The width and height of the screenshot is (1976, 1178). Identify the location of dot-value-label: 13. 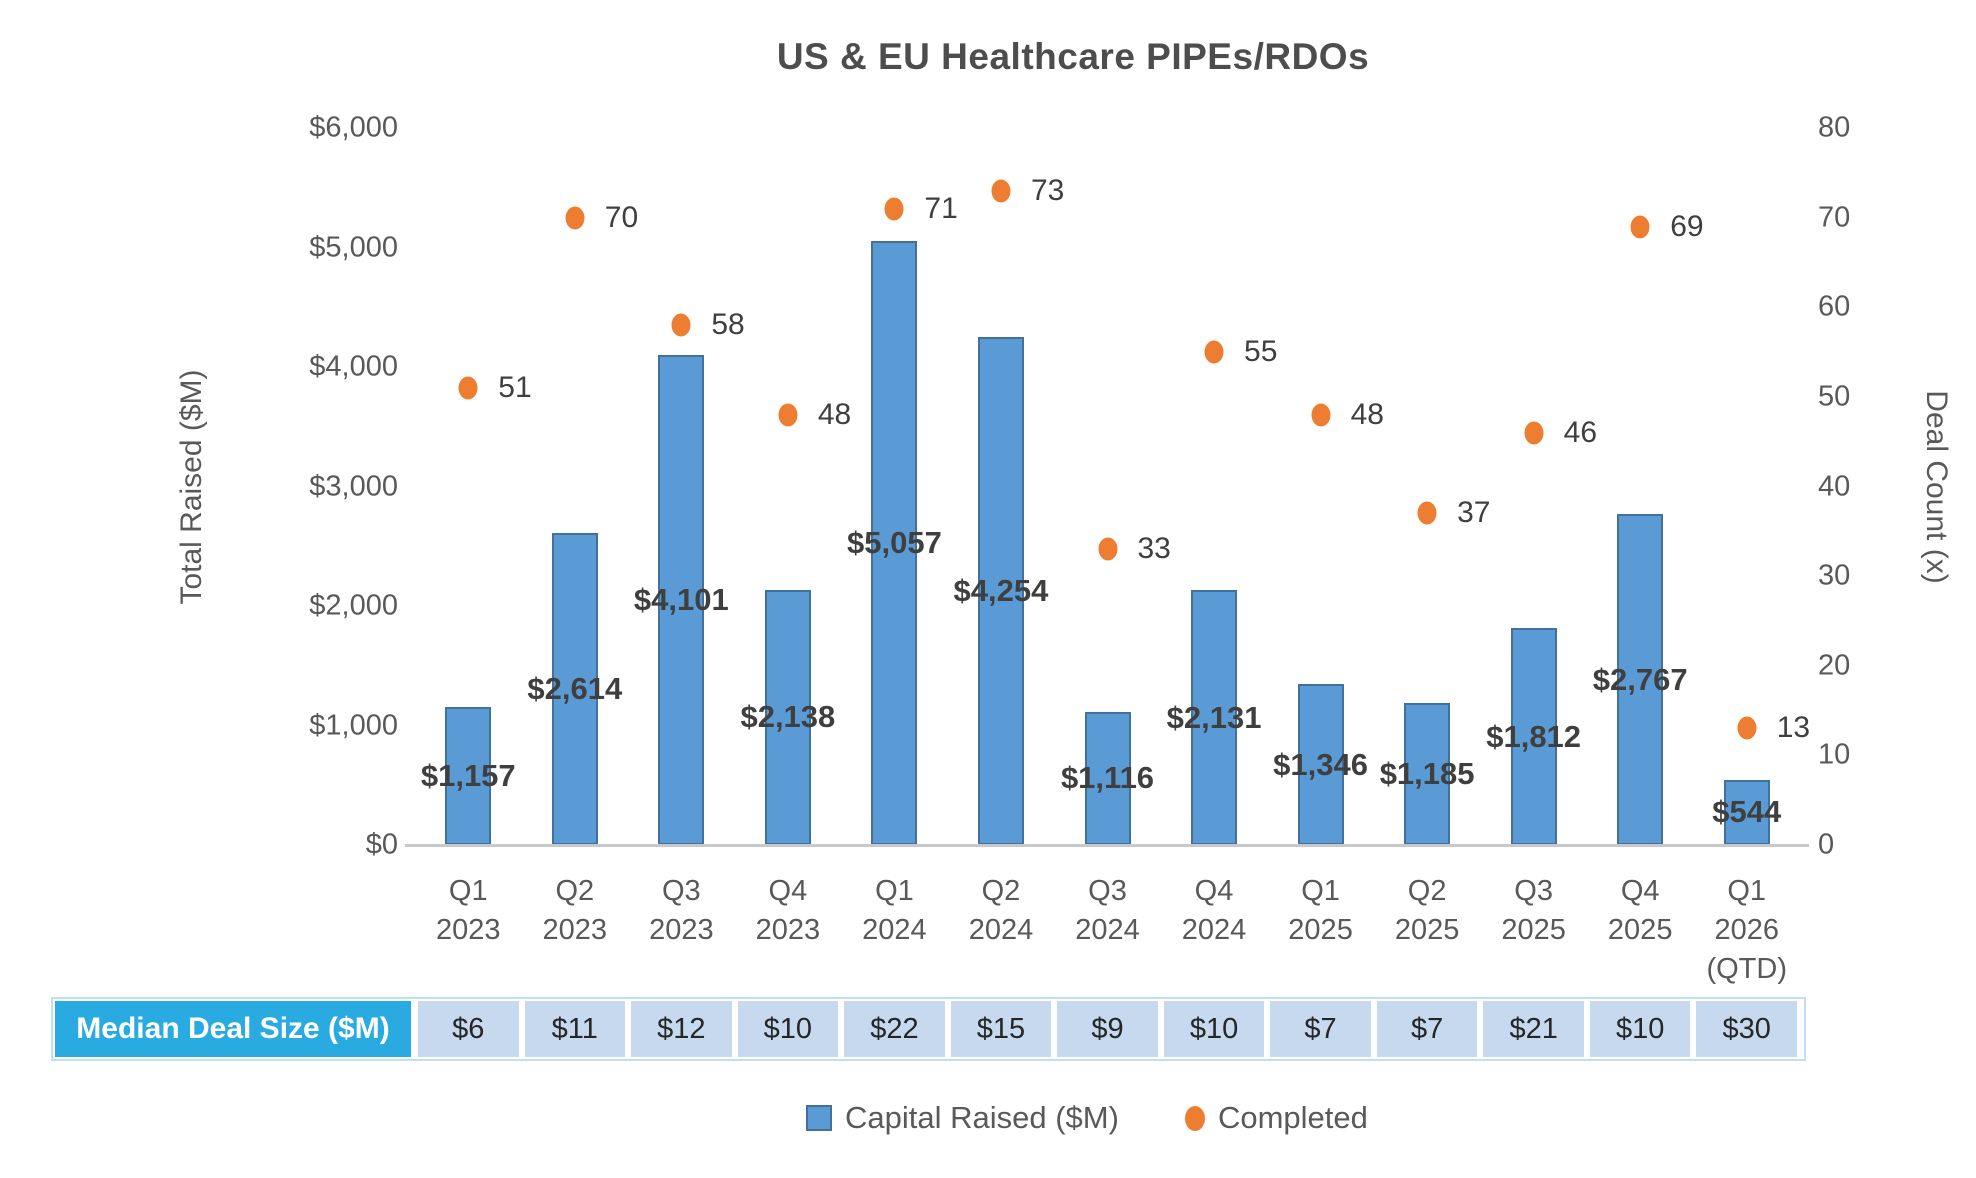
(1793, 728).